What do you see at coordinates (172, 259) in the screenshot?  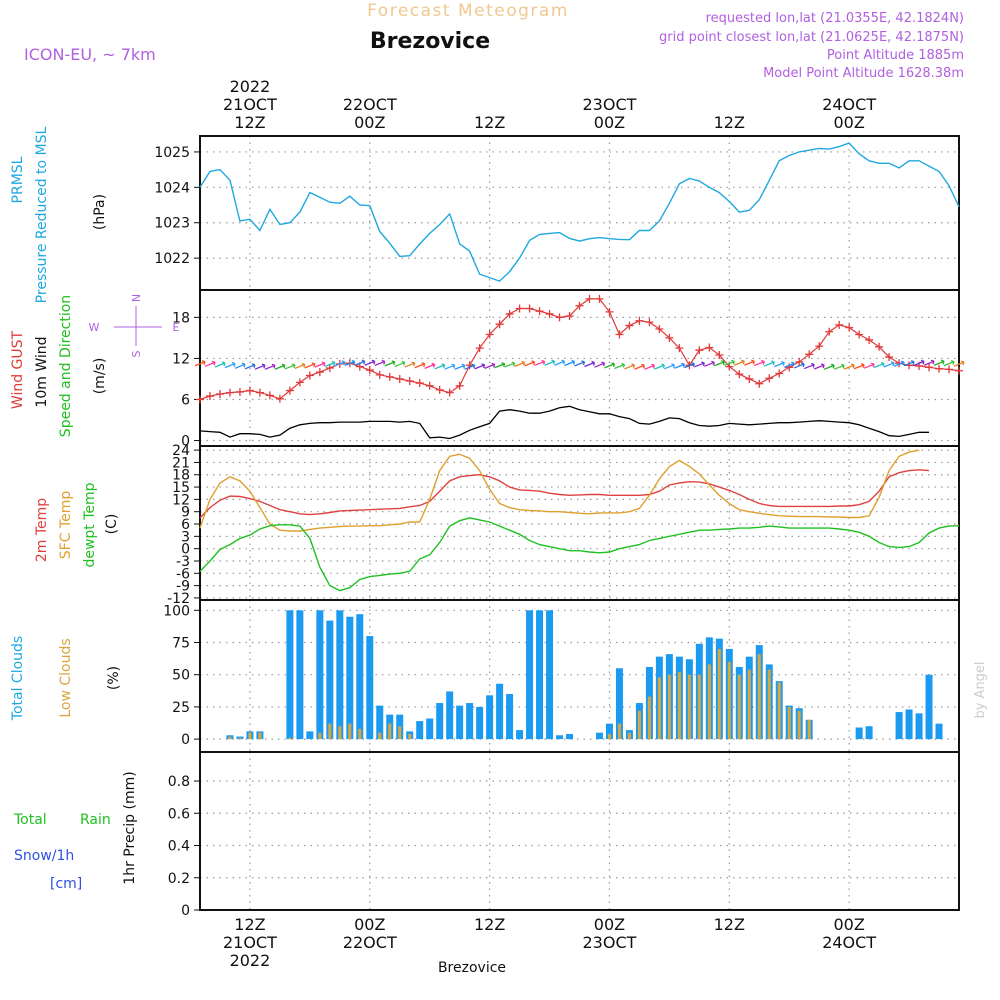 I see `y-tick-label: 1022` at bounding box center [172, 259].